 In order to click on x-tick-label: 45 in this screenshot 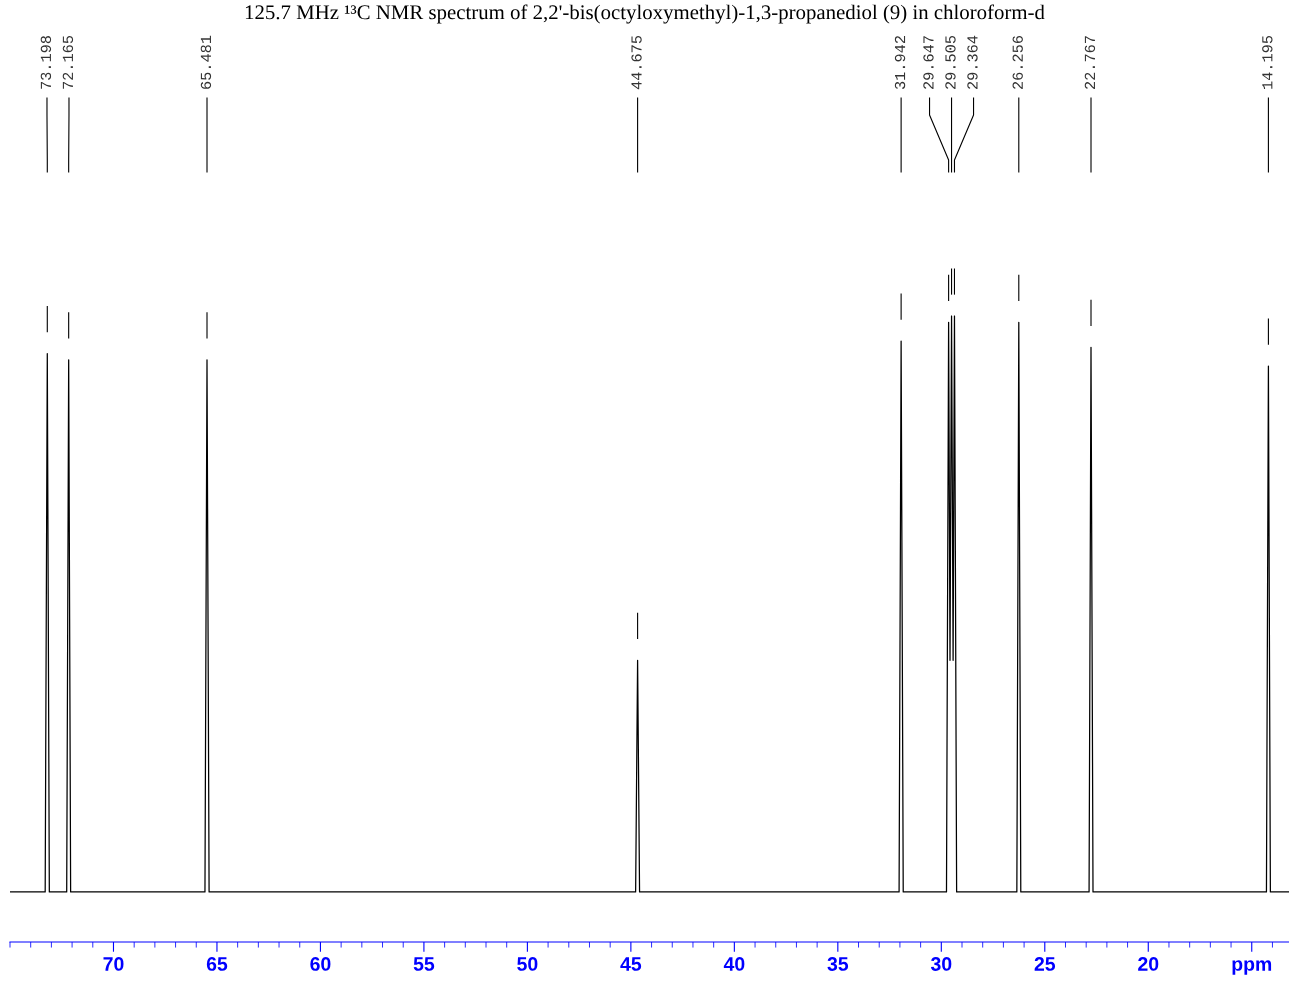, I will do `click(631, 964)`.